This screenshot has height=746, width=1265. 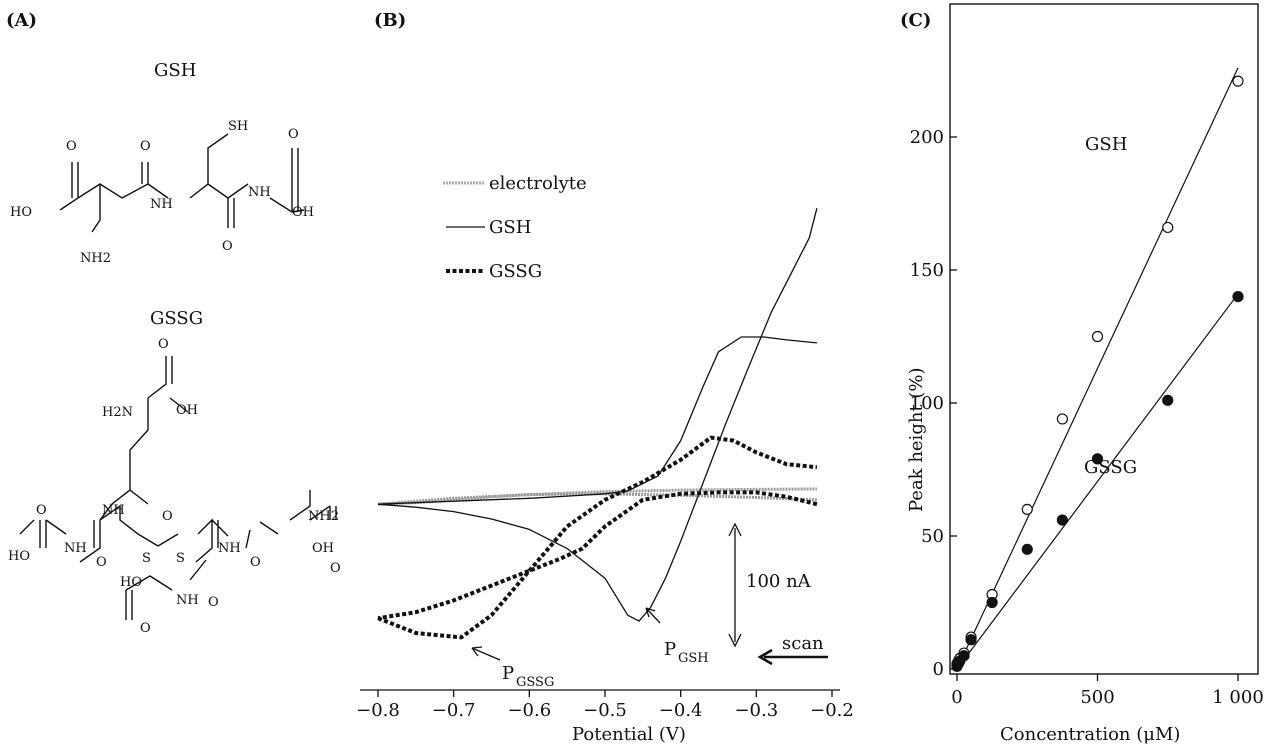 I want to click on panel-c-y-axis-title: Peak height (%), so click(x=916, y=439).